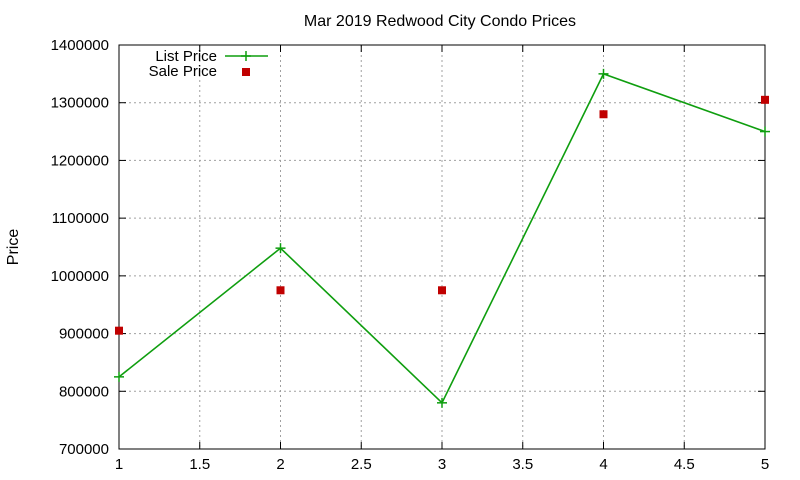  I want to click on x-tick-label: 3, so click(442, 464).